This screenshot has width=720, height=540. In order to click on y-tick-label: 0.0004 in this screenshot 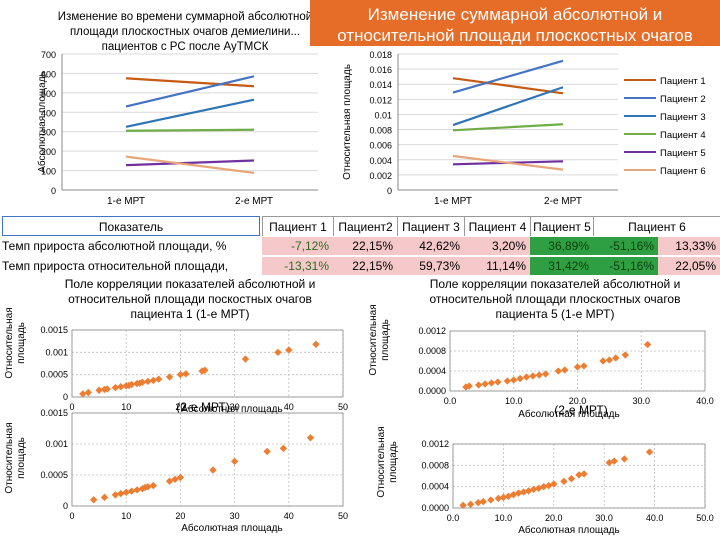, I will do `click(435, 487)`.